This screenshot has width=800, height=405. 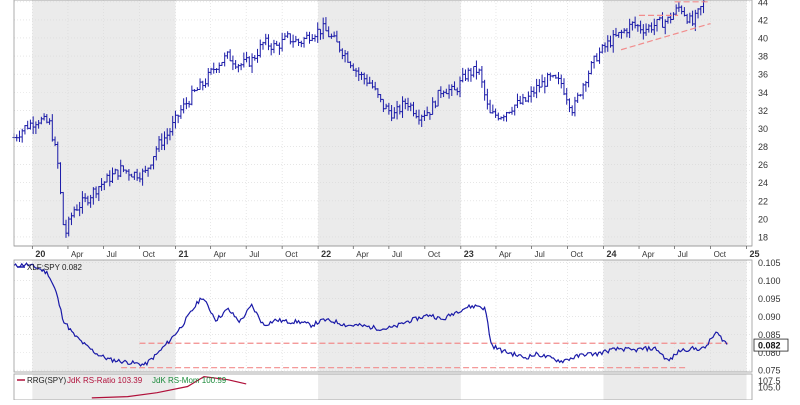 I want to click on price-y-tick-label: 22, so click(x=763, y=201).